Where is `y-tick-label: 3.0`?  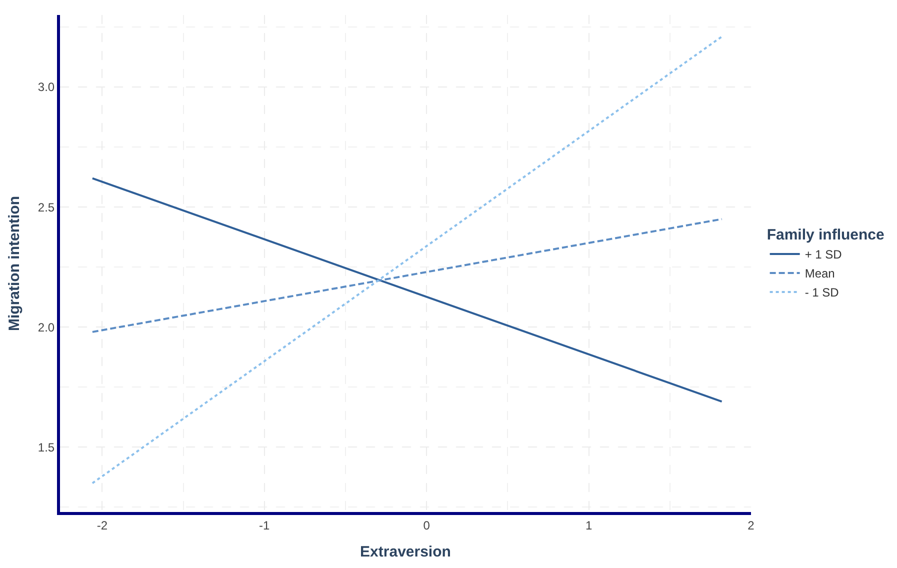
y-tick-label: 3.0 is located at coordinates (46, 87).